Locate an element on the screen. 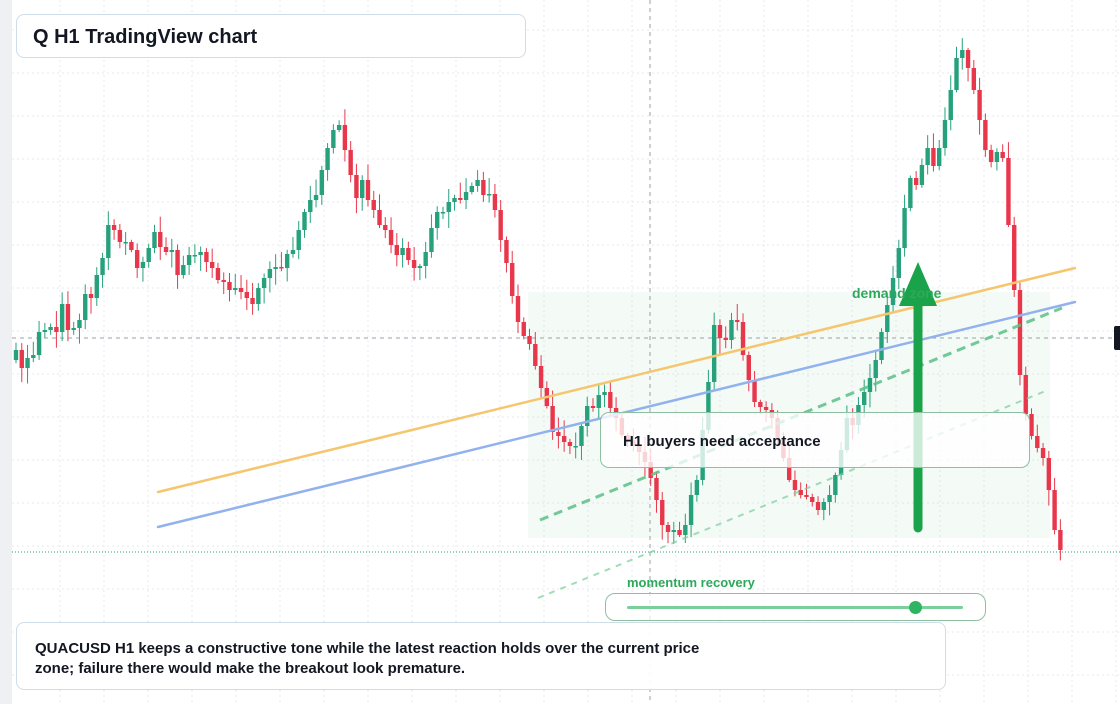 This screenshot has width=1120, height=704. annotation-box: H1 buyers need acceptance is located at coordinates (815, 440).